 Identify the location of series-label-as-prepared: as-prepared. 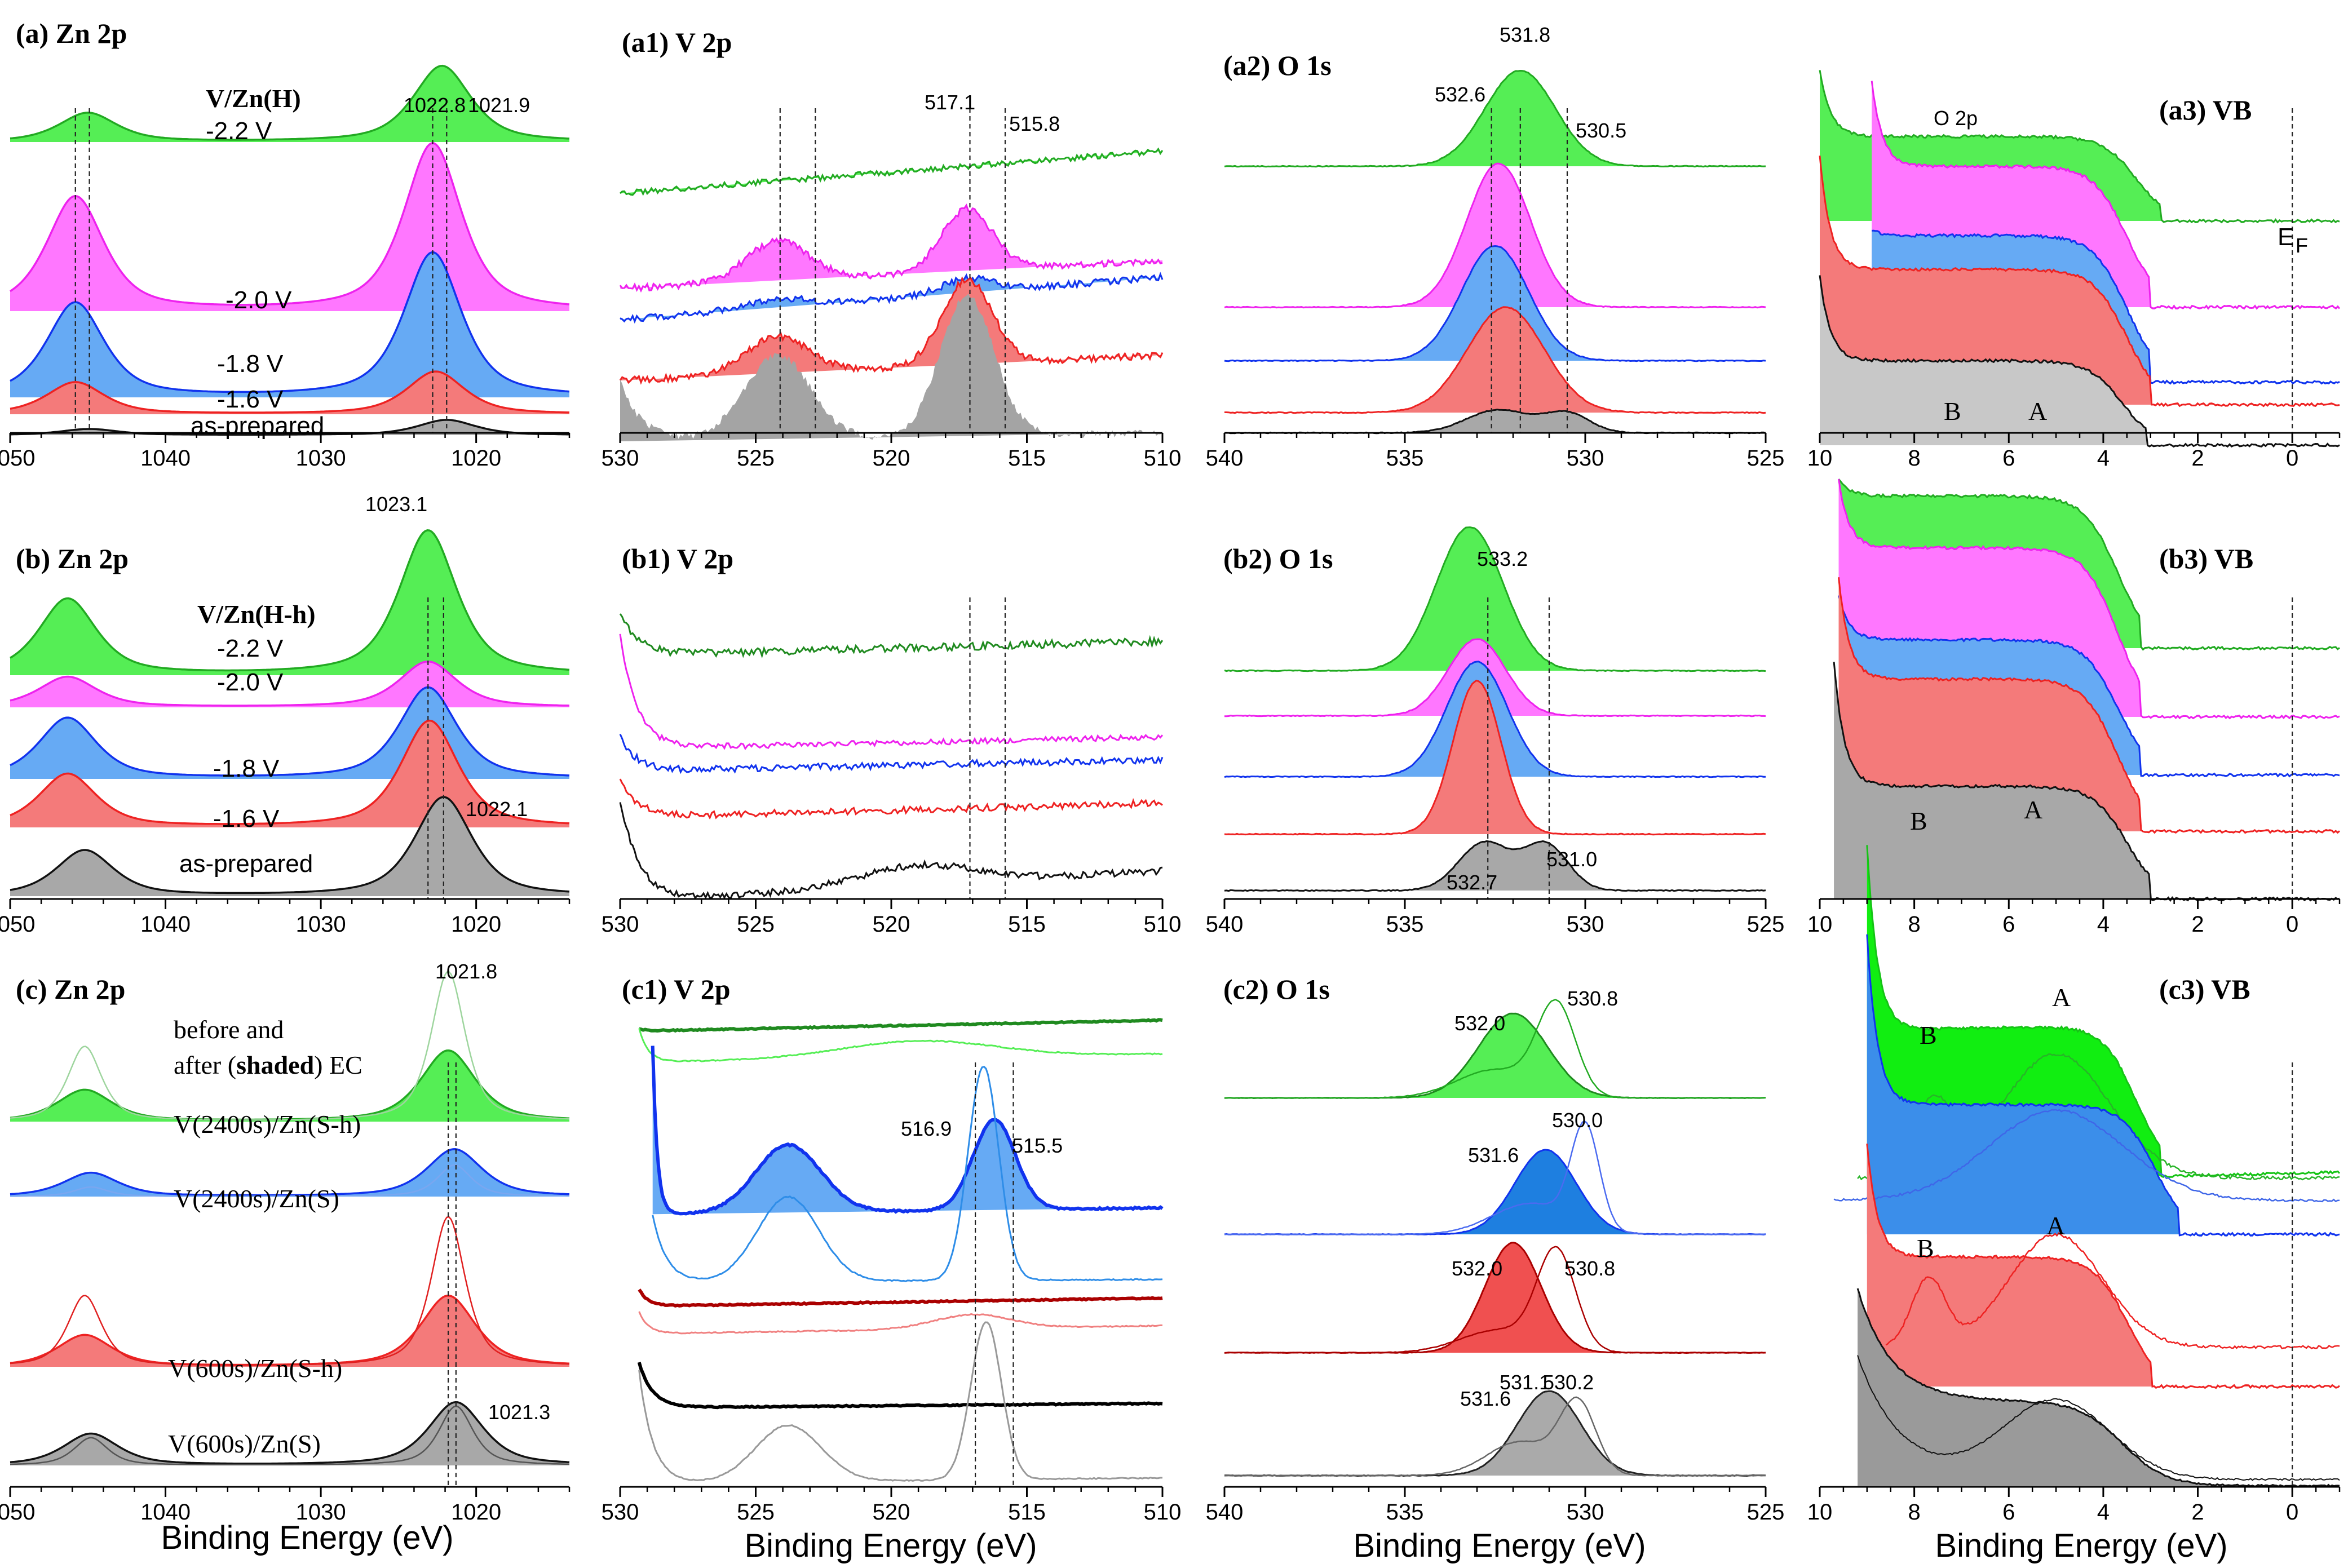
(246, 864).